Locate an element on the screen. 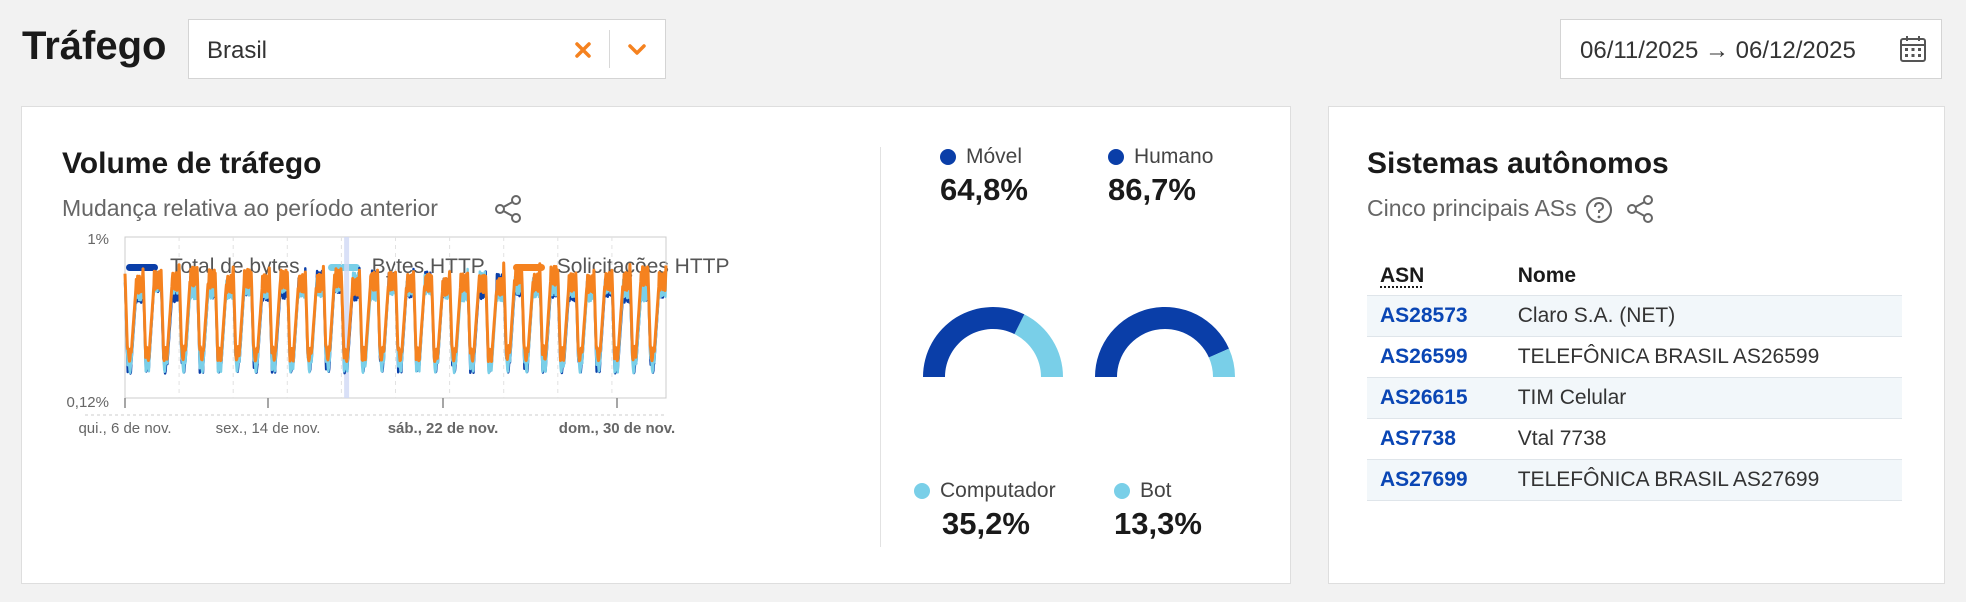  x-tick-label: qui., 6 de nov. is located at coordinates (124, 428).